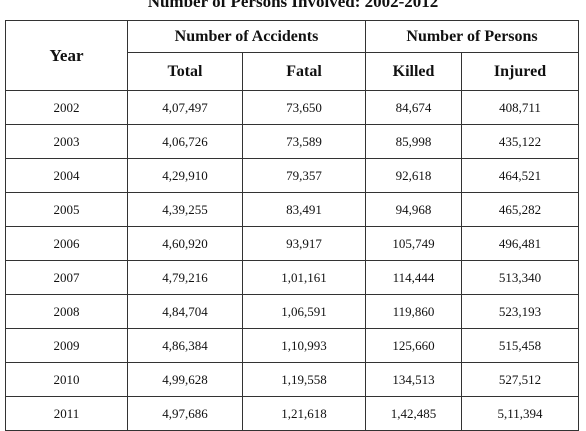  I want to click on total-accidents-cell: 4,07,497, so click(185, 107).